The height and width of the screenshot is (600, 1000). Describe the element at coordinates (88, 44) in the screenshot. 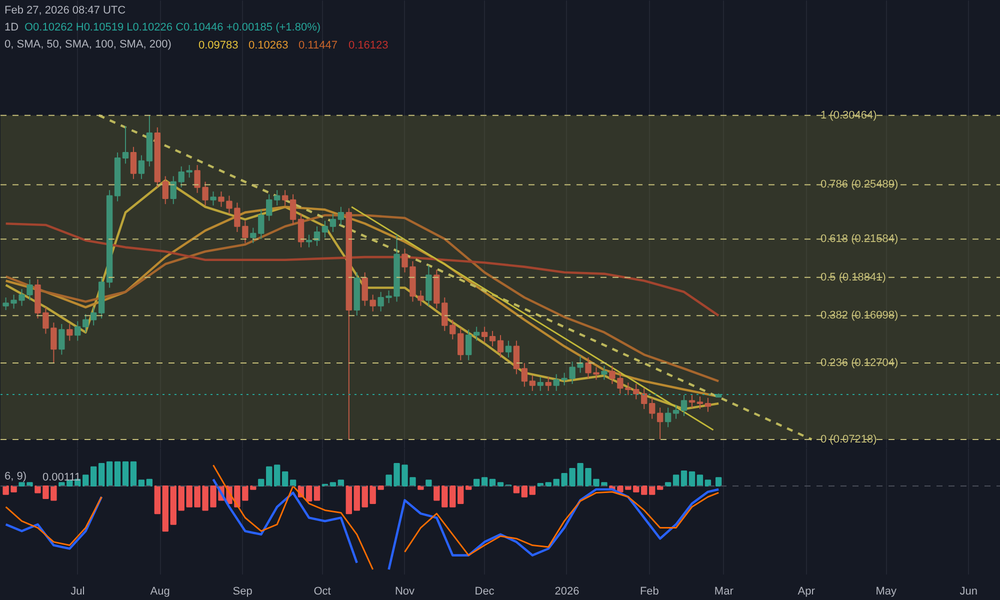

I see `annotation: 0, SMA, 50, SMA, 100, SMA, 200)` at that location.